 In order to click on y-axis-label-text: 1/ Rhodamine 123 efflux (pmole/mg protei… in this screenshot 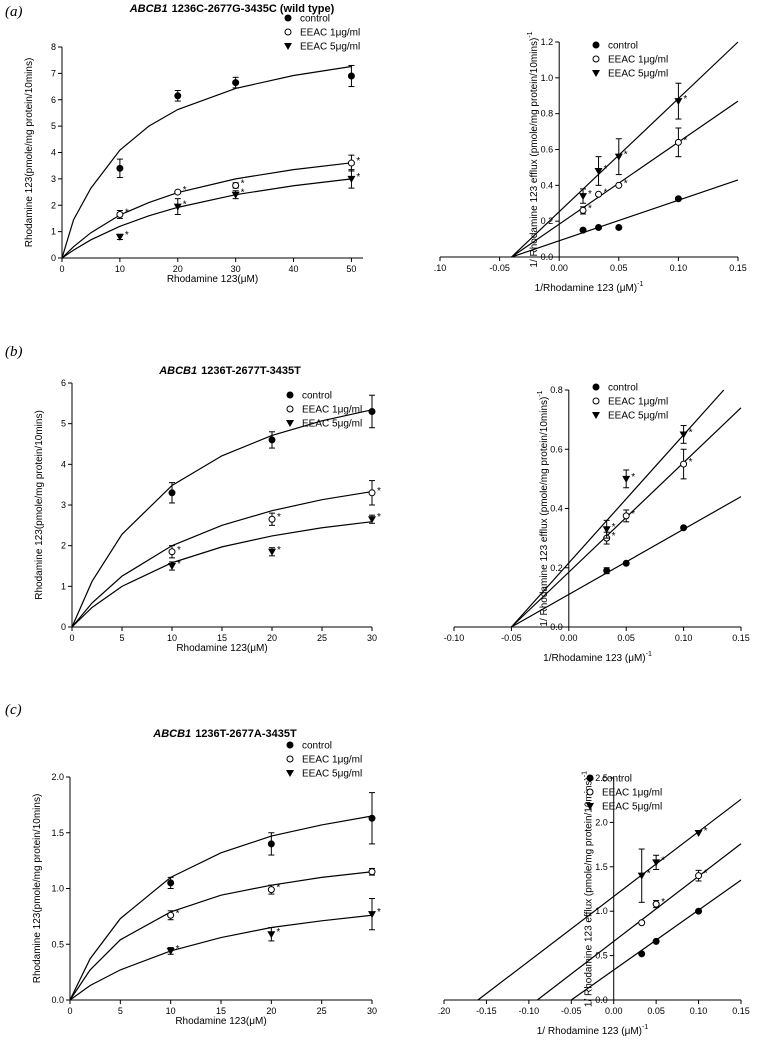, I will do `click(534, 153)`.